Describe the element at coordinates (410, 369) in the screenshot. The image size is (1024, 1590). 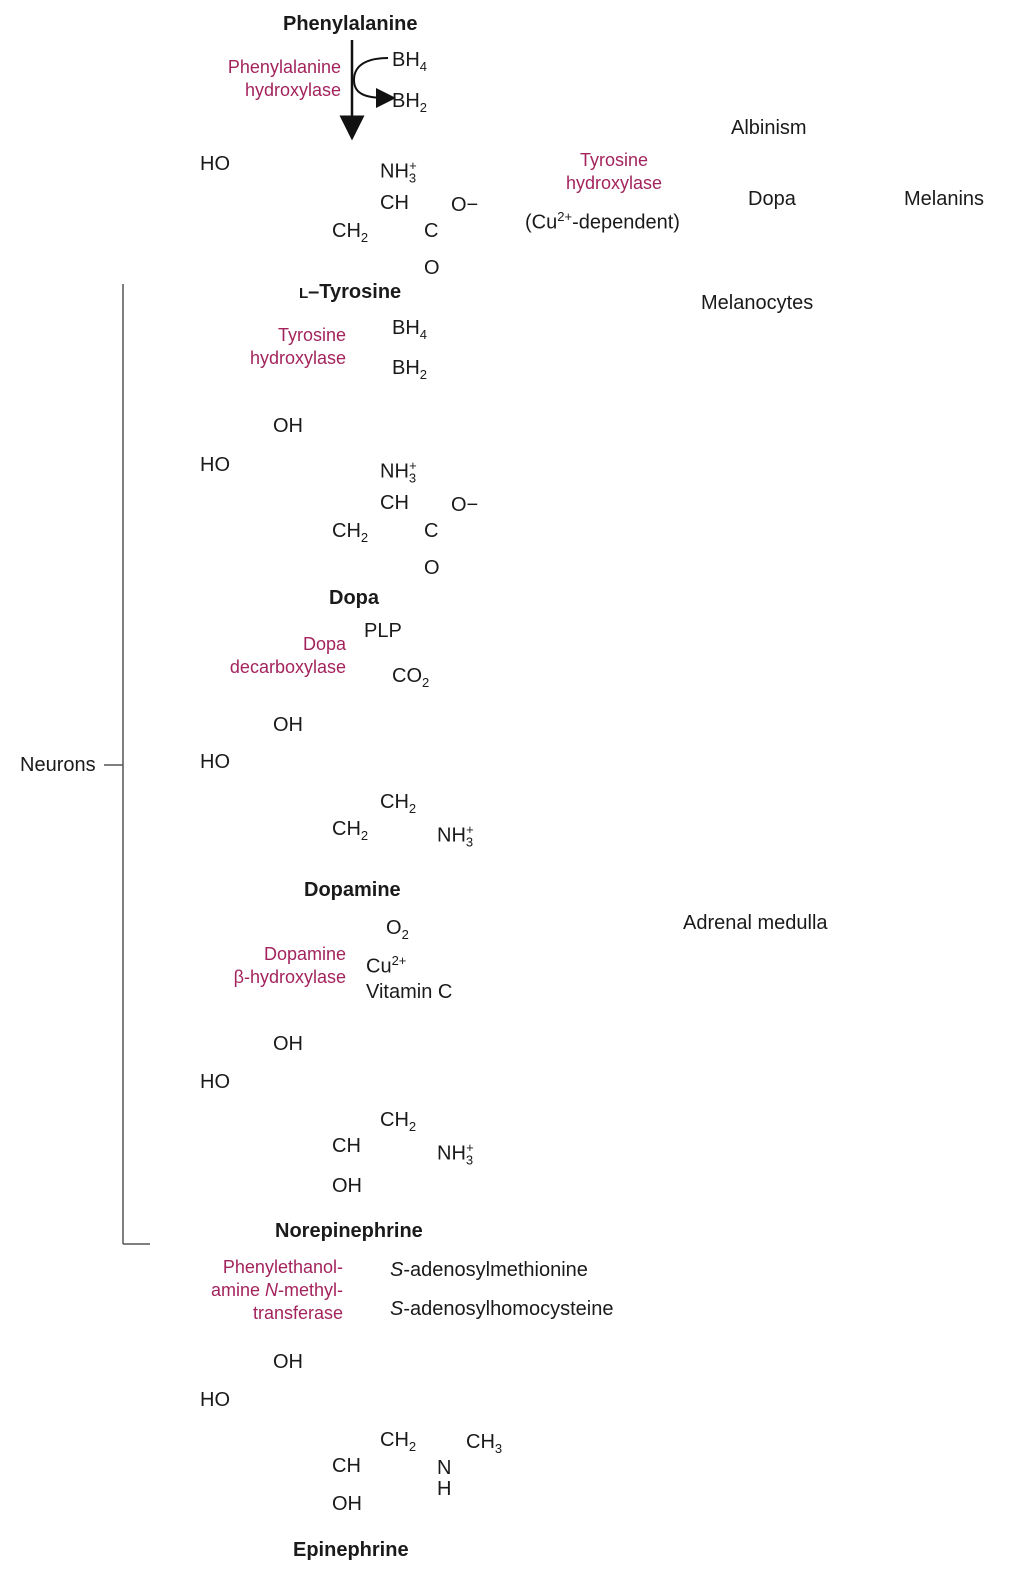
I see `cofactor-bh2-b: BH2` at that location.